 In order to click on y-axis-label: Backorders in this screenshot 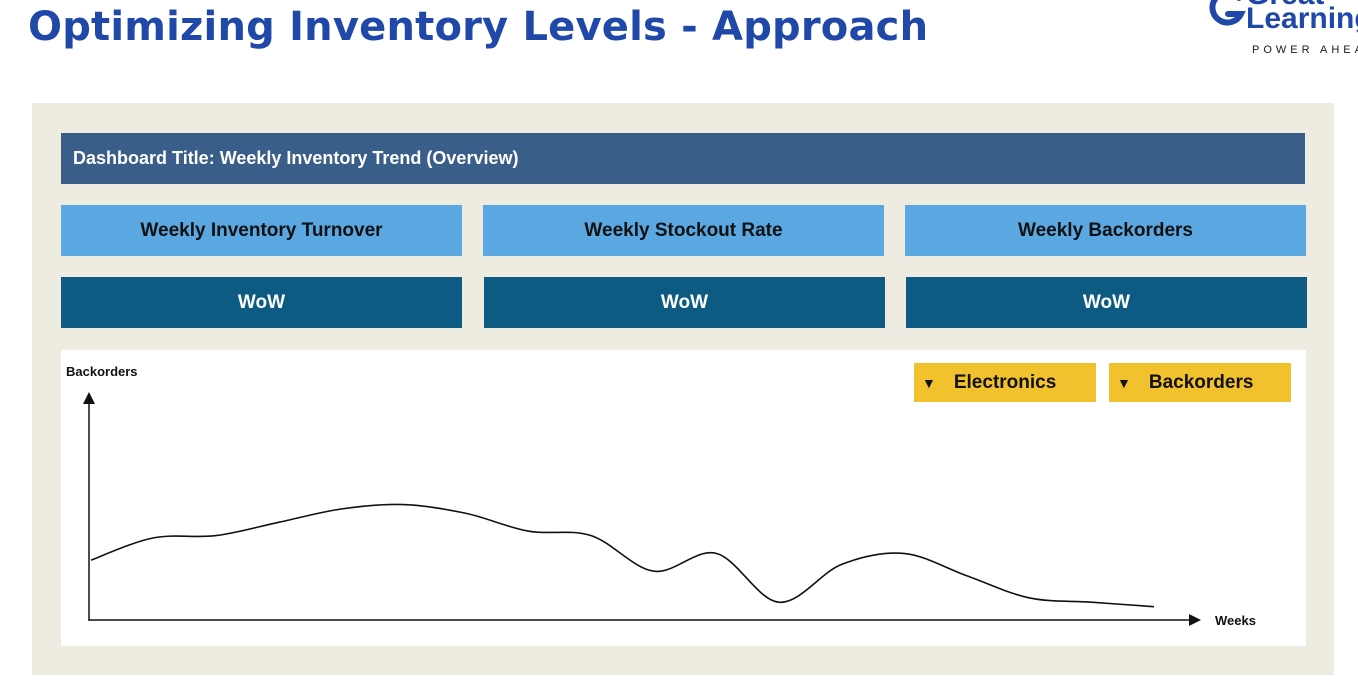, I will do `click(102, 371)`.